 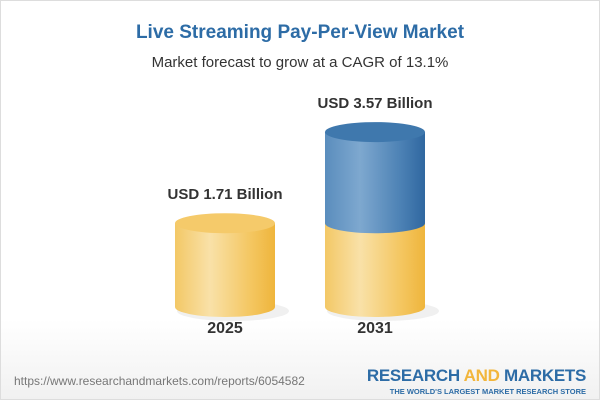 What do you see at coordinates (375, 328) in the screenshot?
I see `category-label: 2031` at bounding box center [375, 328].